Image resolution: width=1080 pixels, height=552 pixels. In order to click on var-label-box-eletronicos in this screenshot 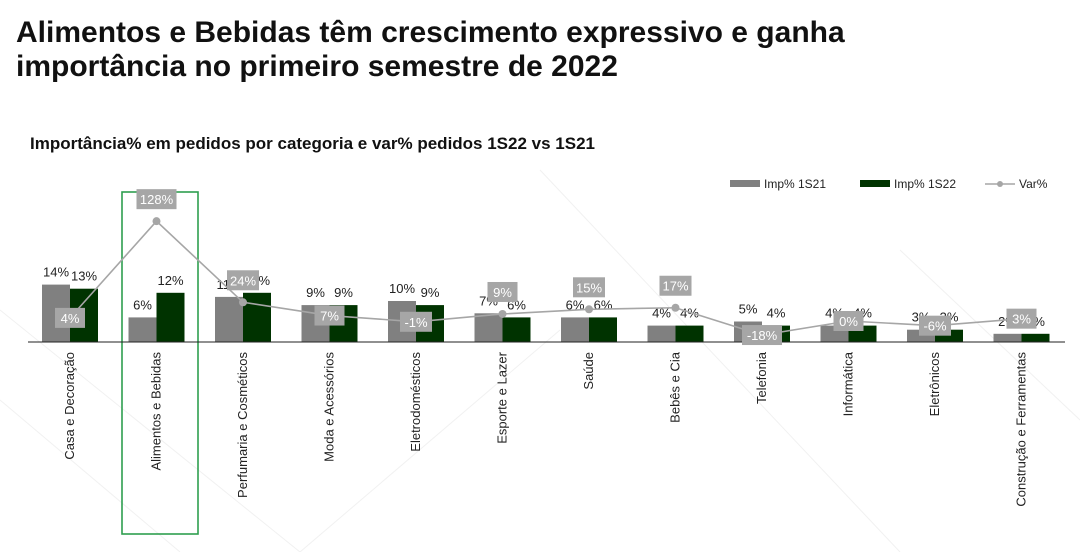, I will do `click(935, 325)`.